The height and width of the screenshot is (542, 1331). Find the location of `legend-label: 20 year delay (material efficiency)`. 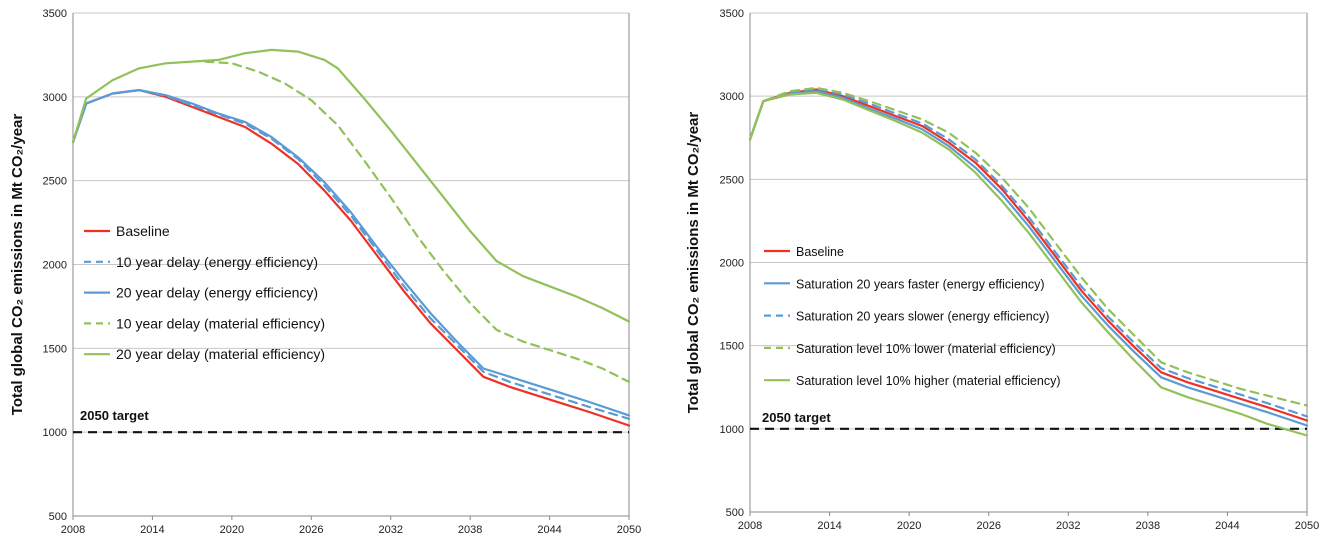

legend-label: 20 year delay (material efficiency) is located at coordinates (220, 354).